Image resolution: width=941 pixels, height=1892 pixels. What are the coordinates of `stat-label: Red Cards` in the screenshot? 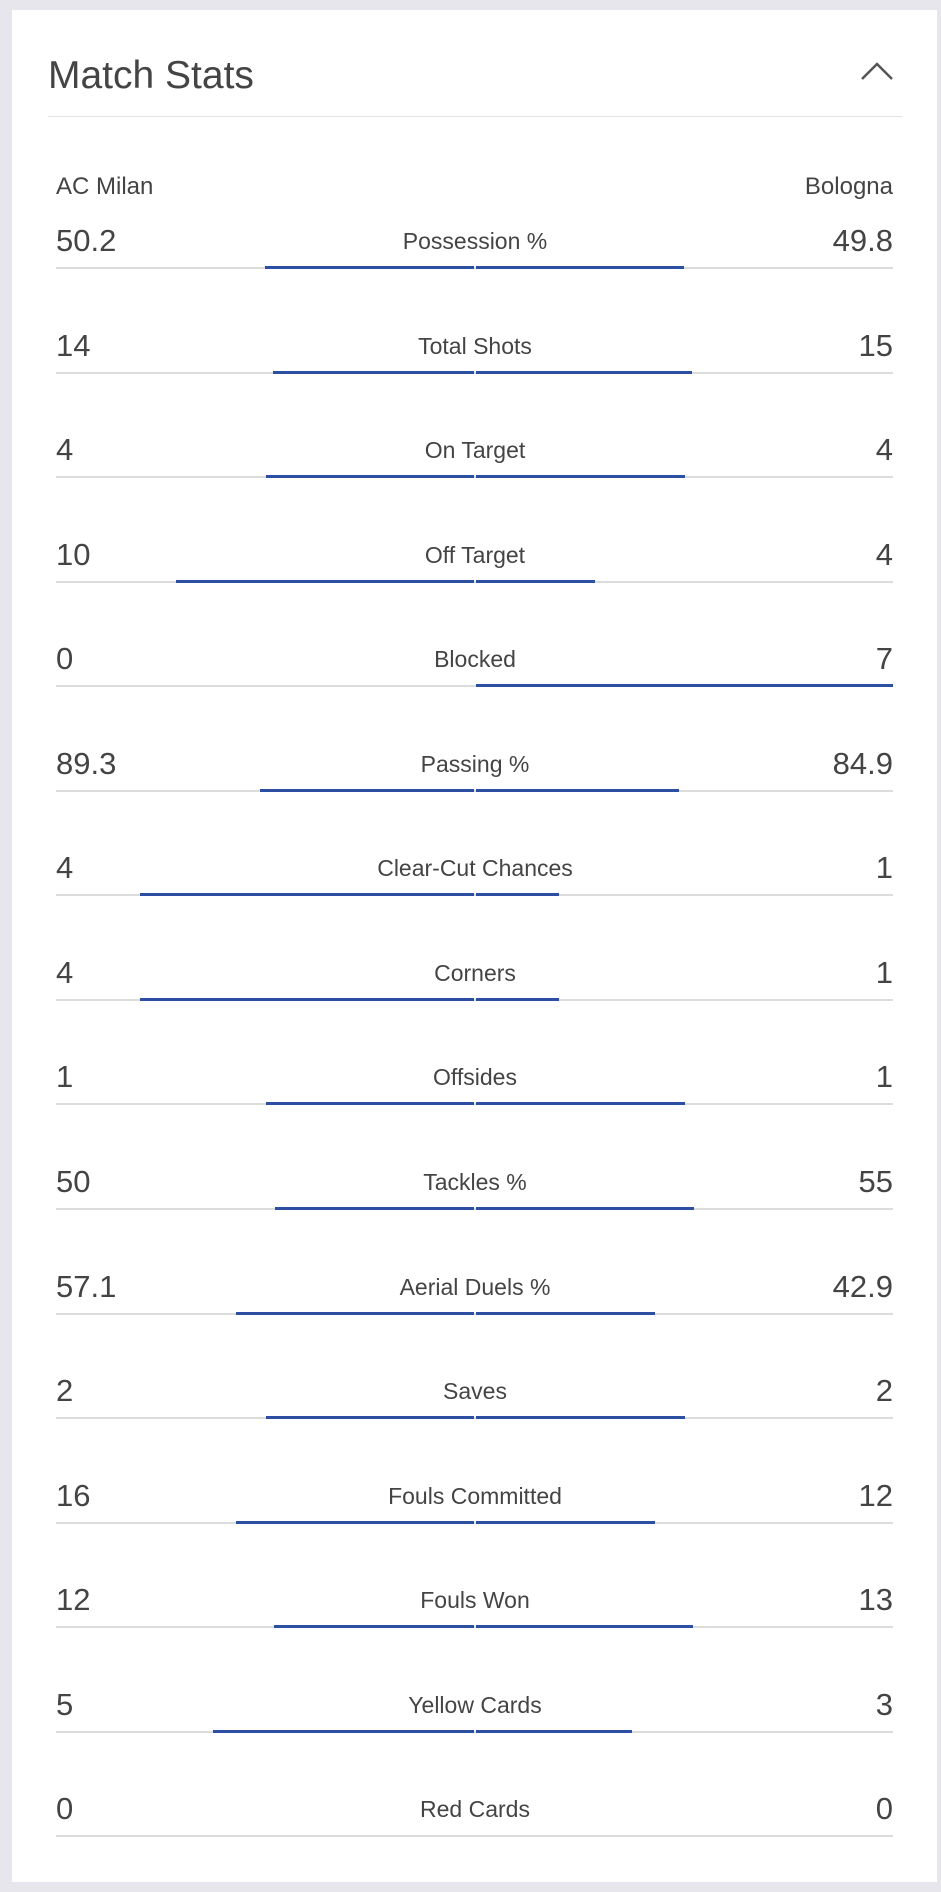 It's located at (475, 1809).